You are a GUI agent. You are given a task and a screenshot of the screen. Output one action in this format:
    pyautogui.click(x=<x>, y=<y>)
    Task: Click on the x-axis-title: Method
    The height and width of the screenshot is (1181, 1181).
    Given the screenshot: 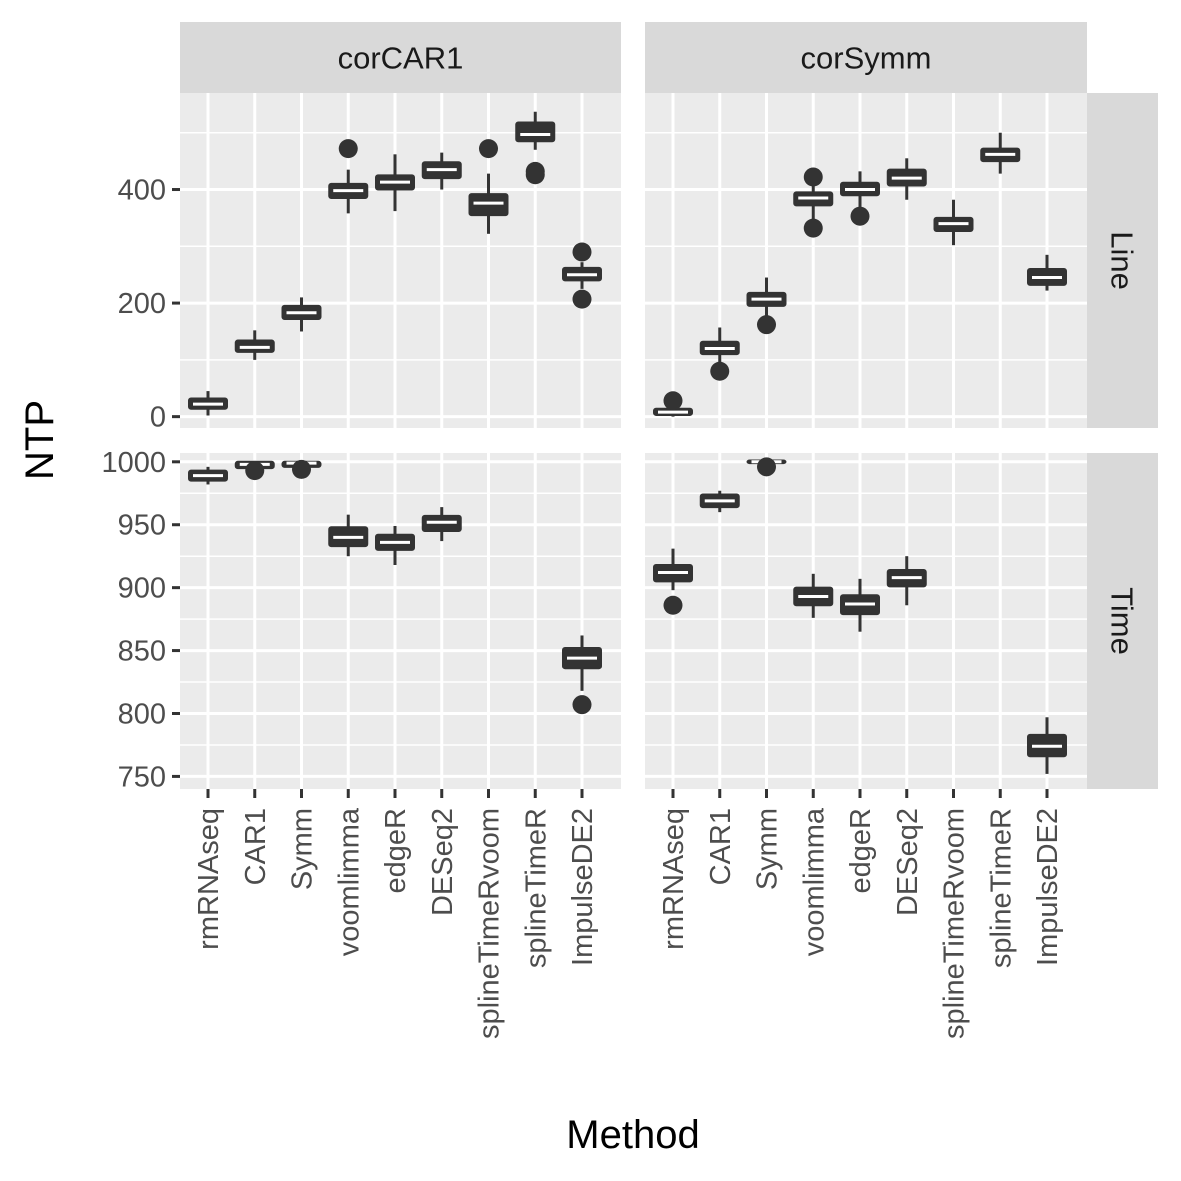 What is the action you would take?
    pyautogui.click(x=632, y=1135)
    